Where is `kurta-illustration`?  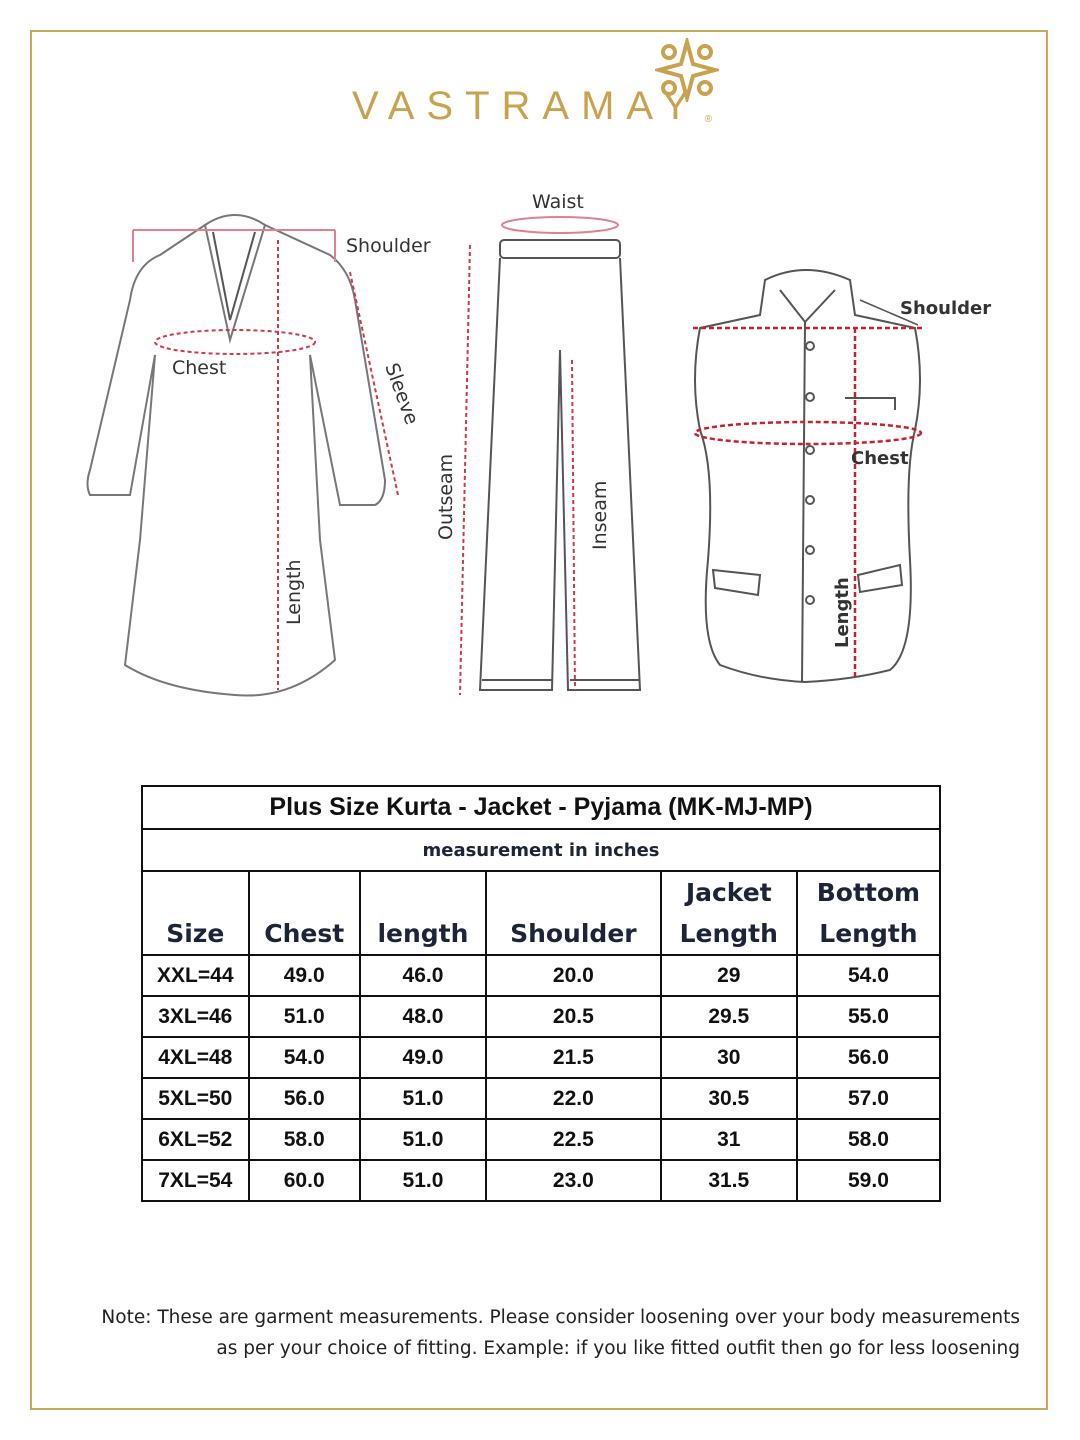
kurta-illustration is located at coordinates (236, 455).